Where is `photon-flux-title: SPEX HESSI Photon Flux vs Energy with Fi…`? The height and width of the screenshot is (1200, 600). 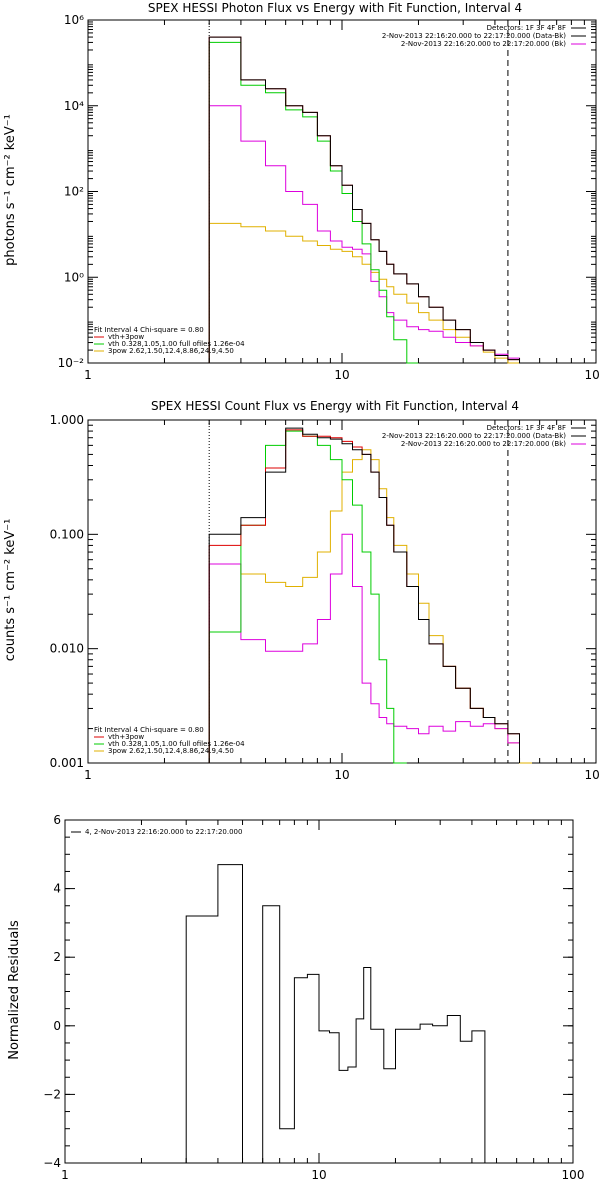
photon-flux-title: SPEX HESSI Photon Flux vs Energy with Fi… is located at coordinates (335, 8).